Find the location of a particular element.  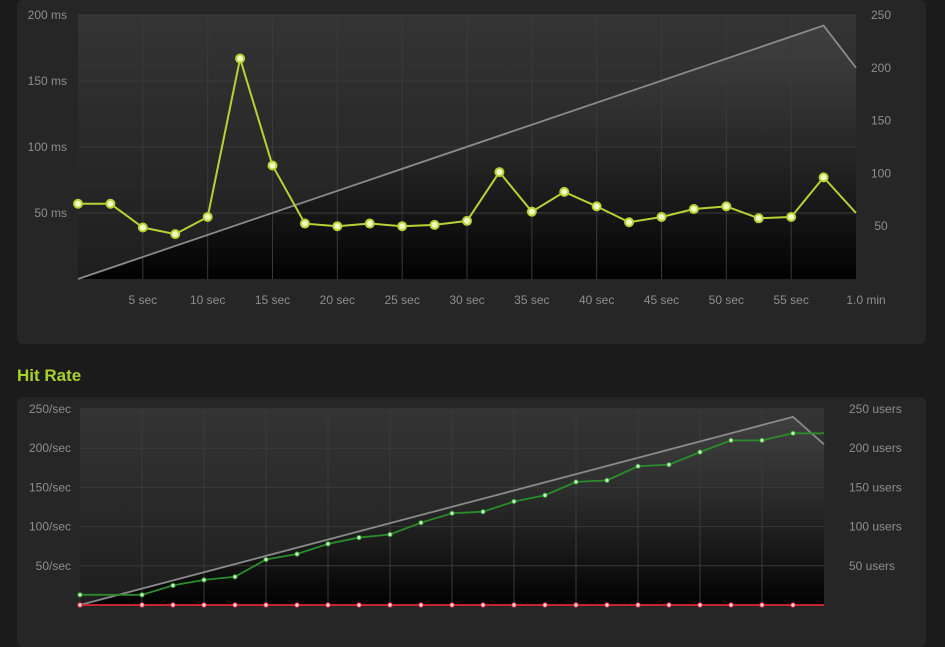

y-left-tick-label: 50 ms is located at coordinates (50, 213).